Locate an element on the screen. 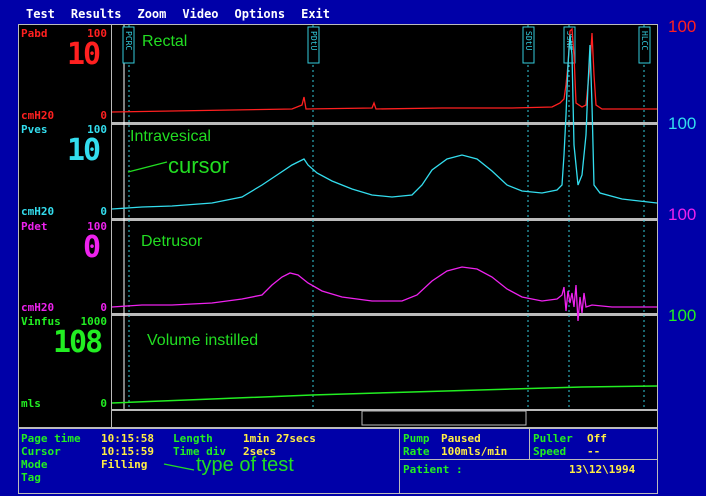  event-marker-hlcc: HLCC is located at coordinates (644, 45).